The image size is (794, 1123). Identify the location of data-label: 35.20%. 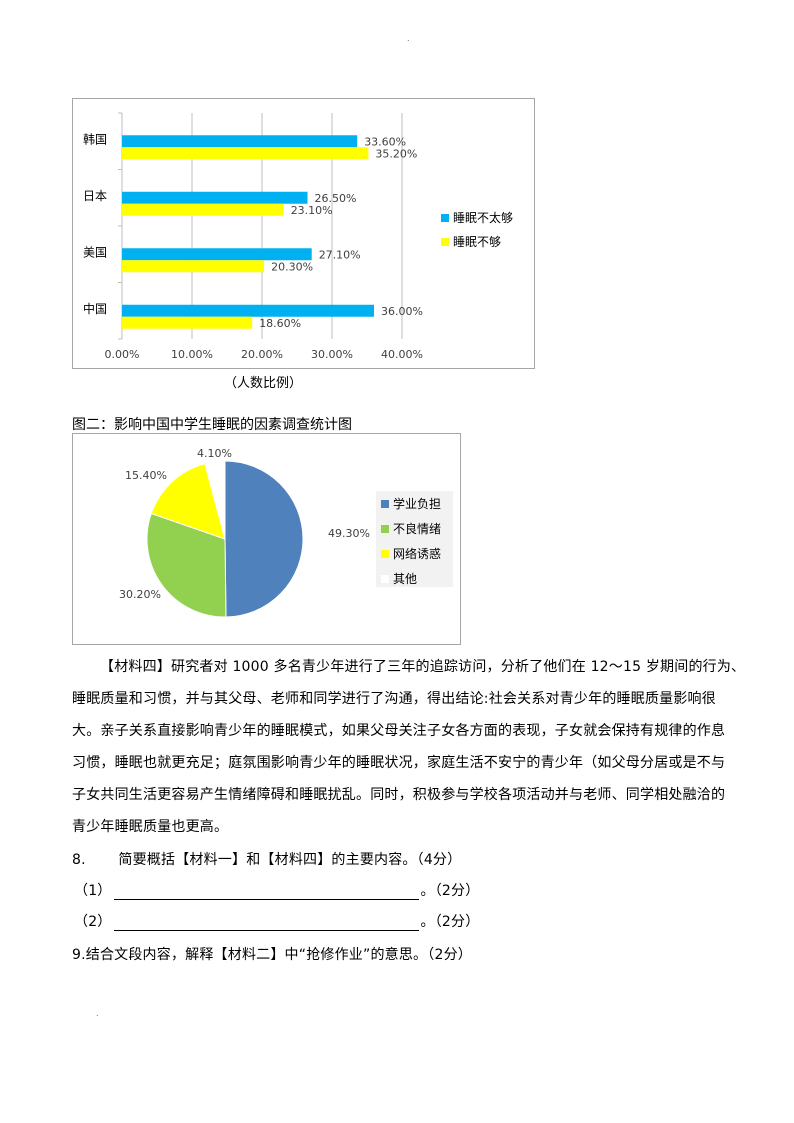
(396, 153).